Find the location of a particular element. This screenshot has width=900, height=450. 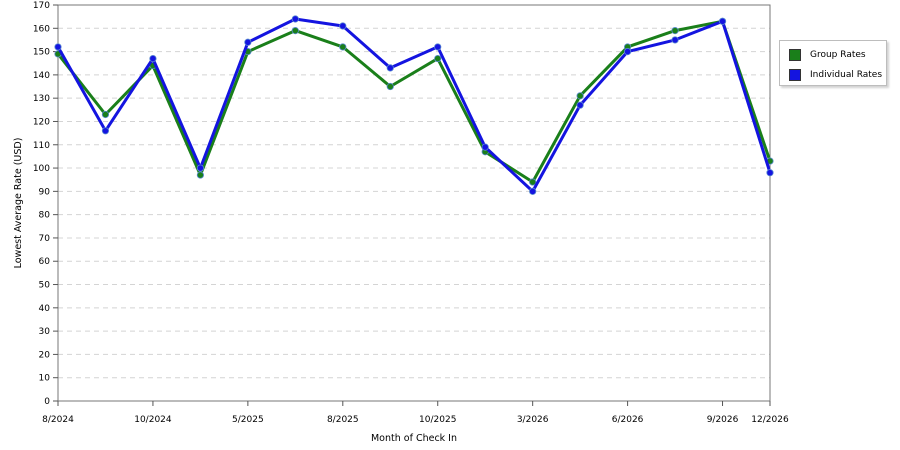

x-axis-title: Month of Check In is located at coordinates (414, 438).